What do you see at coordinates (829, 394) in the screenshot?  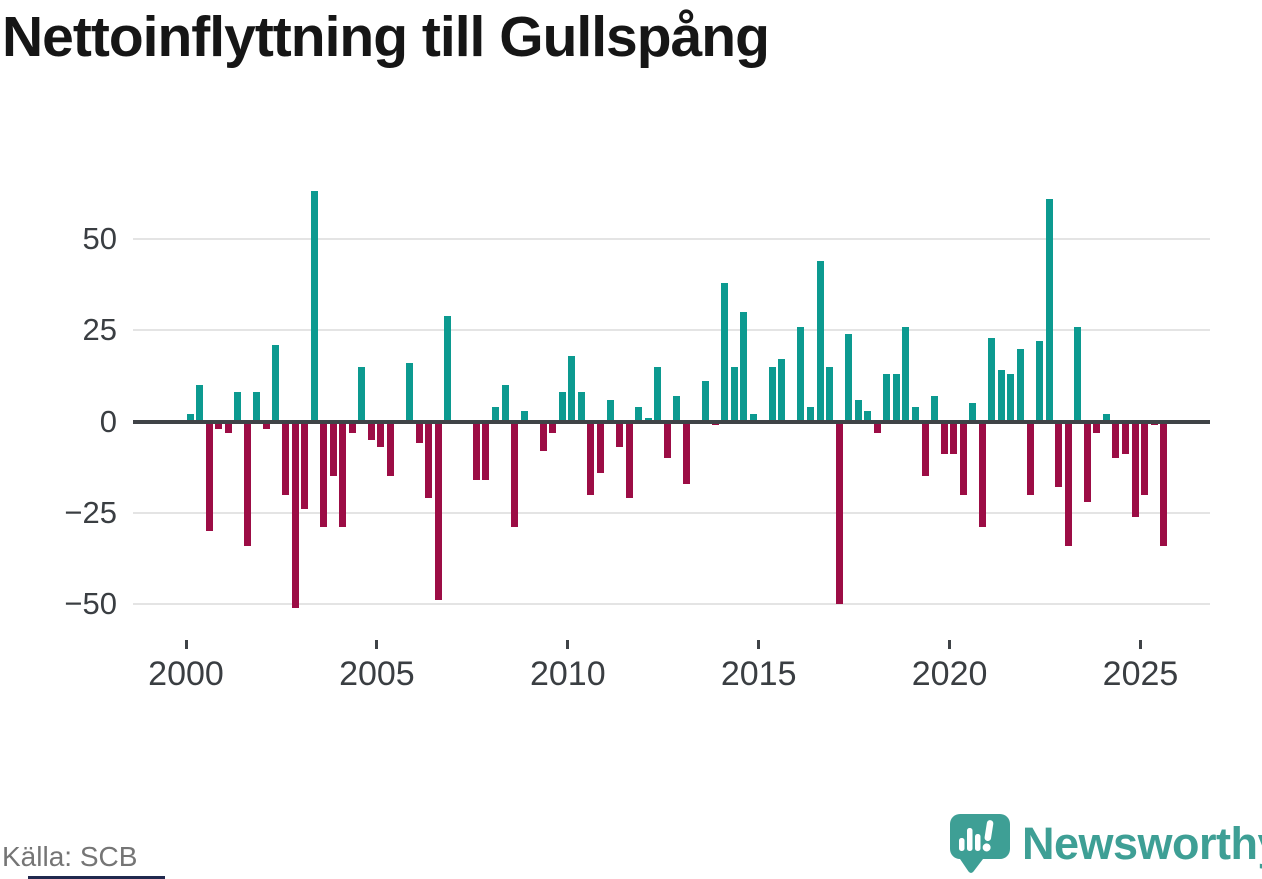 I see `bar-2016-q4` at bounding box center [829, 394].